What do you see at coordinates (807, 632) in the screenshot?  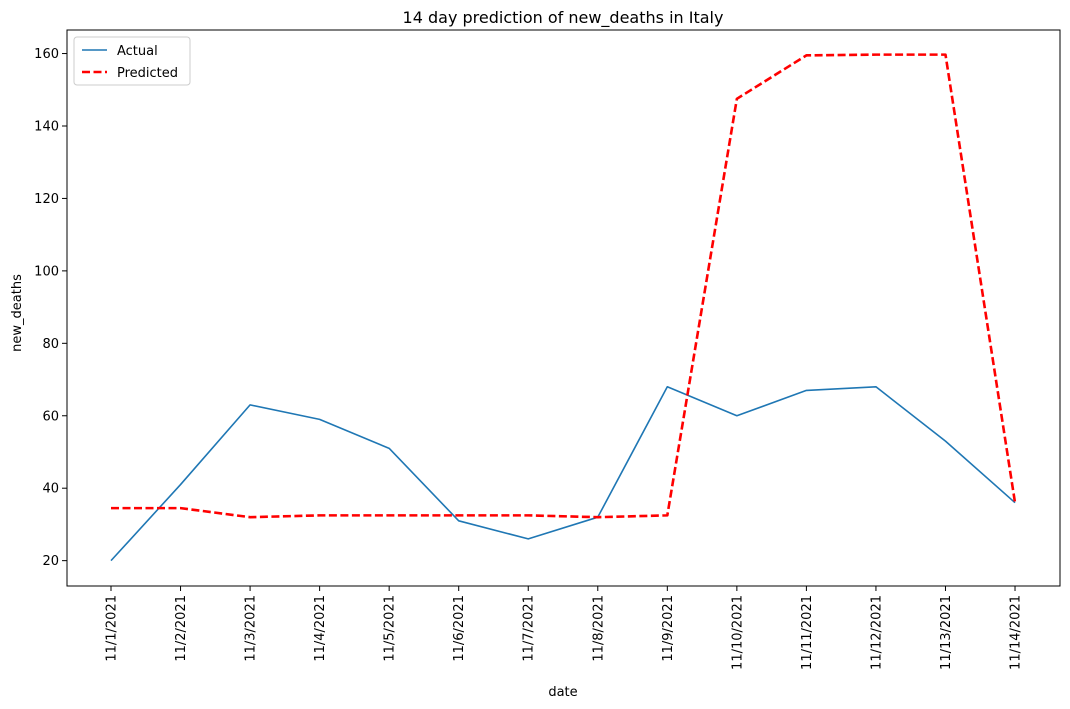 I see `x-tick-label: 11/11/2021` at bounding box center [807, 632].